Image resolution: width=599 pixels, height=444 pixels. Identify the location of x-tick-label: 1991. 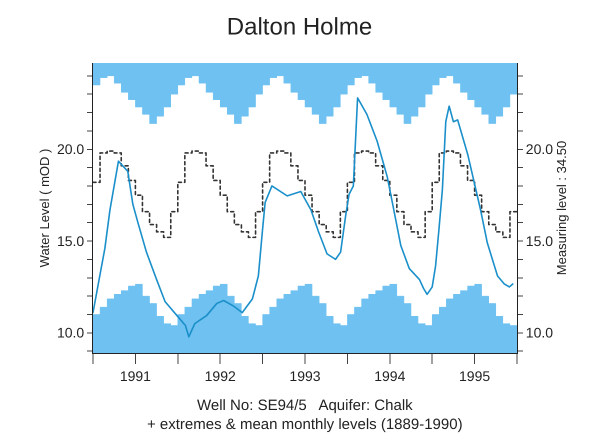
(136, 376).